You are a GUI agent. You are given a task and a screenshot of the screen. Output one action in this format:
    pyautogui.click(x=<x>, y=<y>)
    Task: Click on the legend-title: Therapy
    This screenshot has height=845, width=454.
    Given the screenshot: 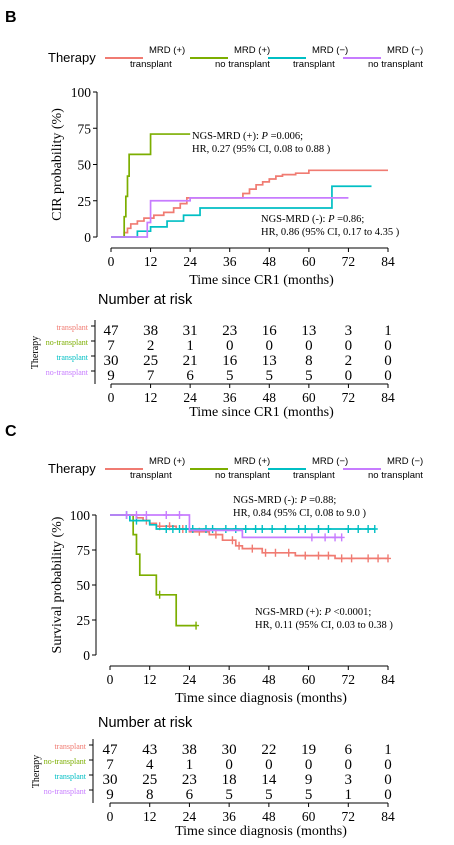 What is the action you would take?
    pyautogui.click(x=72, y=468)
    